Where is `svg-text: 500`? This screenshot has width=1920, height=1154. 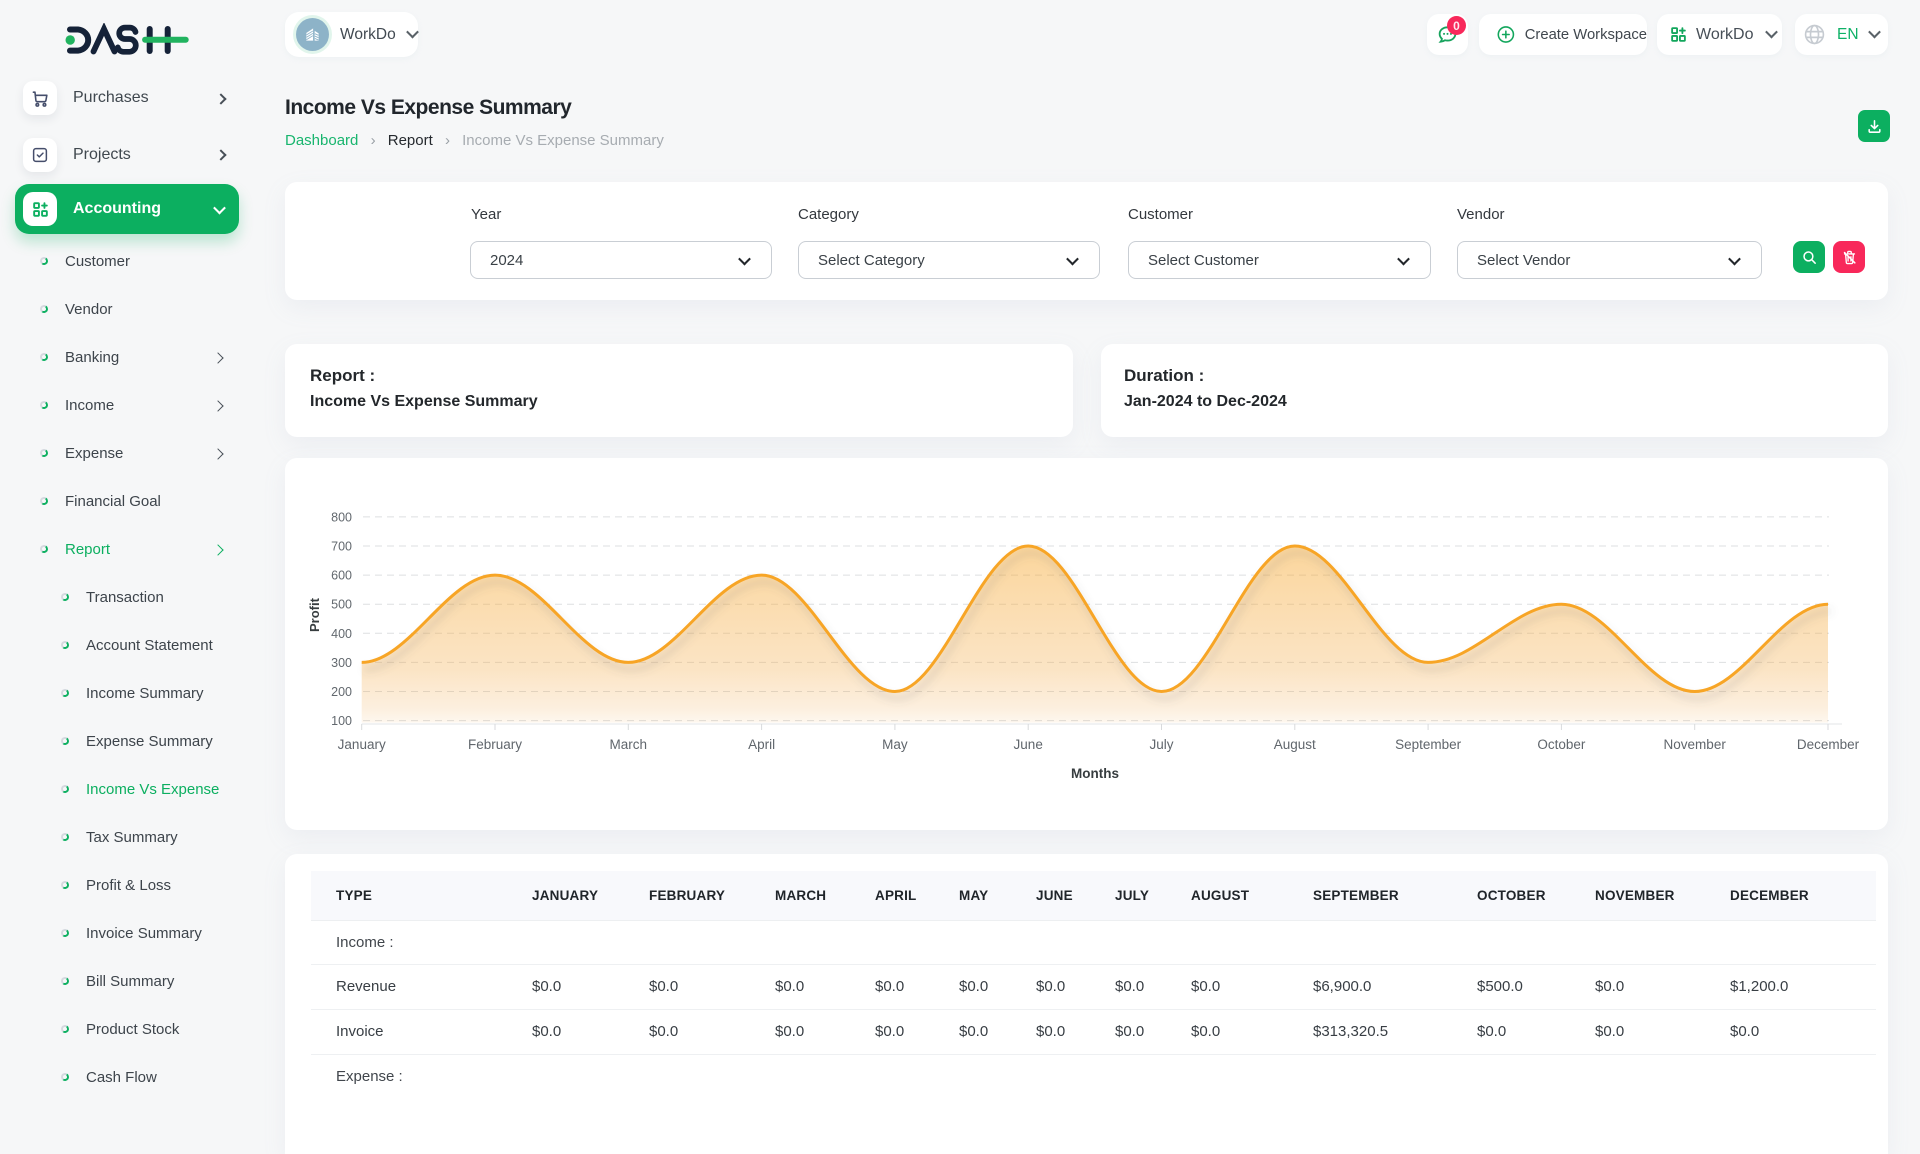
svg-text: 500 is located at coordinates (341, 605).